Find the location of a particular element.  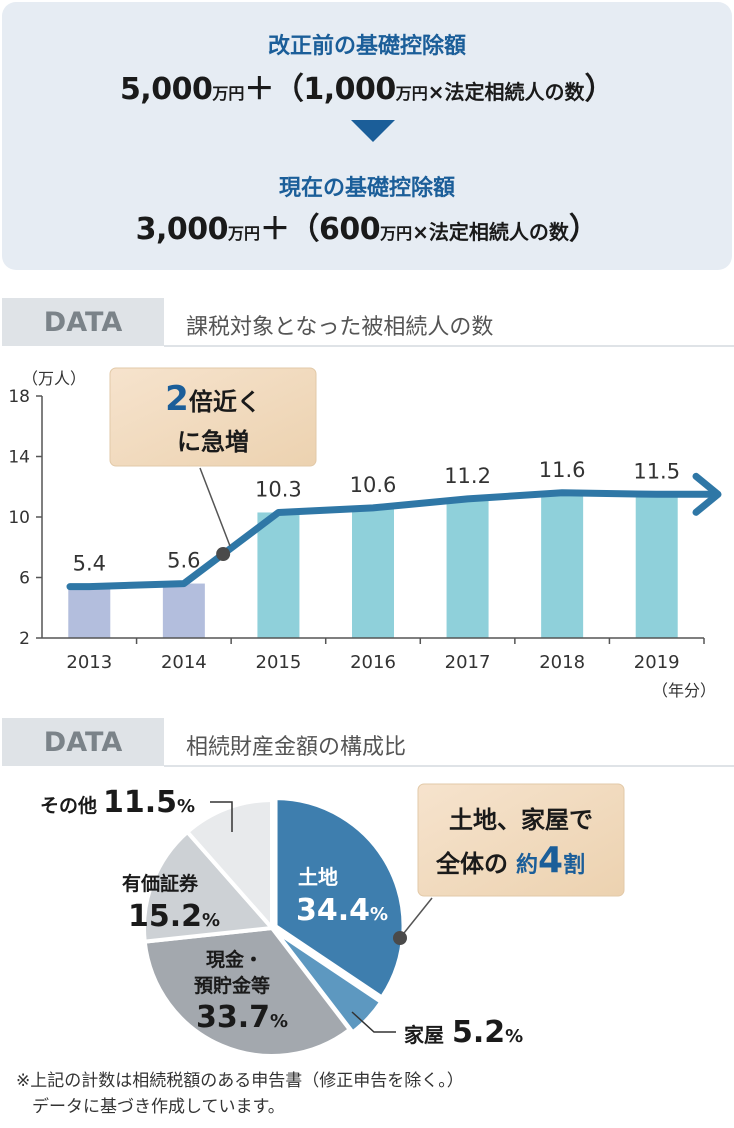

y-tick-label: 10 is located at coordinates (19, 518).